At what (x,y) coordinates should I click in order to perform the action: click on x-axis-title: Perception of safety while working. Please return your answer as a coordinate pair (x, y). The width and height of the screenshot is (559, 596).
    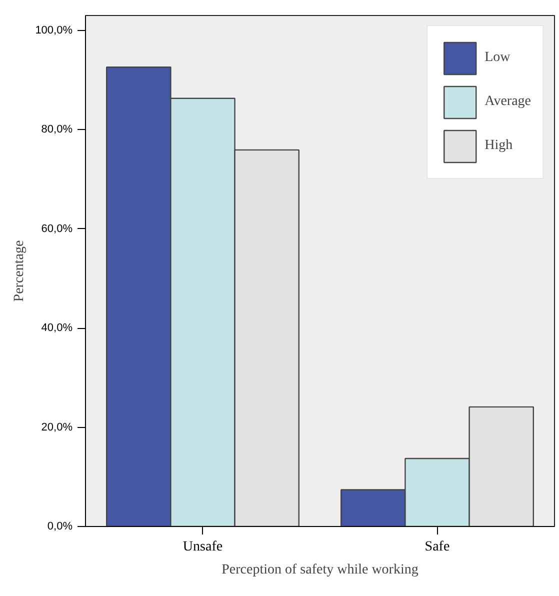
    Looking at the image, I should click on (320, 570).